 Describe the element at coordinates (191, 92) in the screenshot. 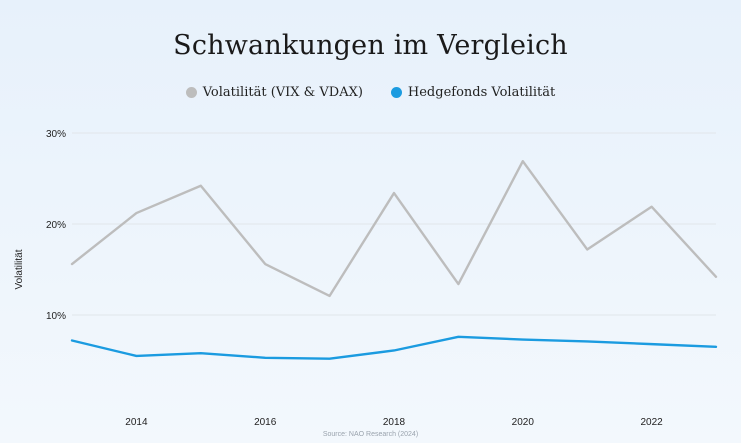

I see `legend-marker-gray` at that location.